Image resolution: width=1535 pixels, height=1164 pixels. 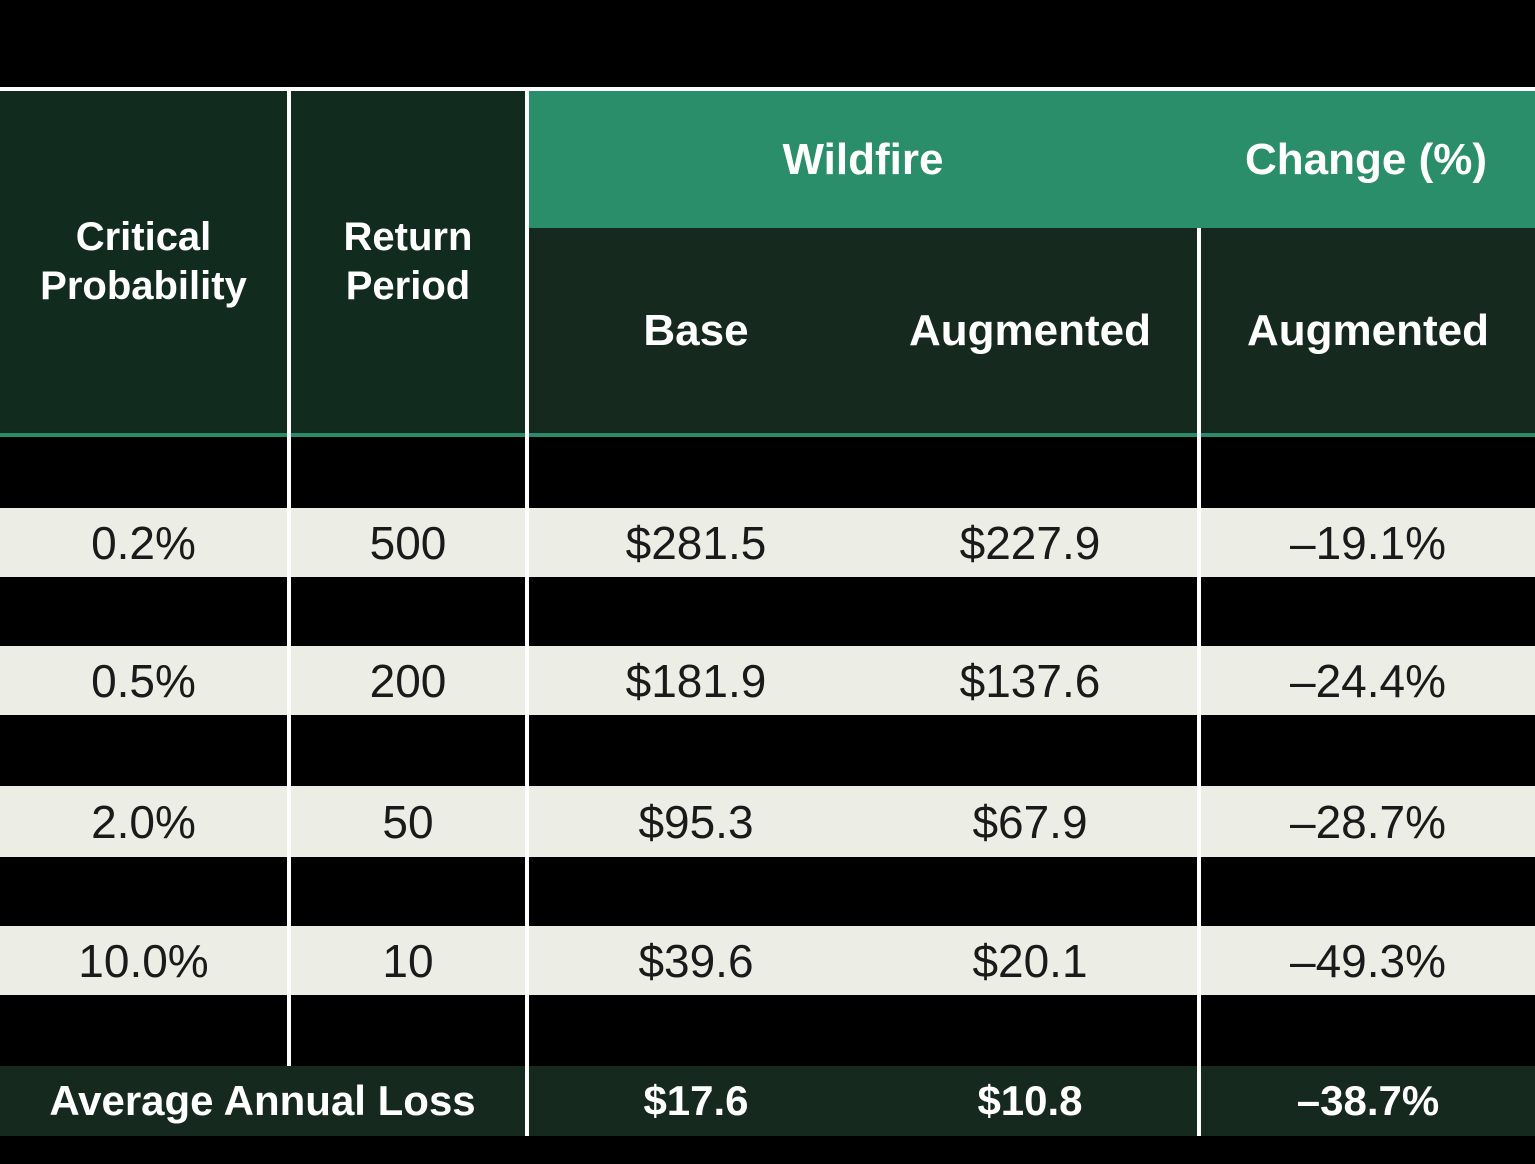 I want to click on cell-critical-probability: 2.0%, so click(x=143, y=821).